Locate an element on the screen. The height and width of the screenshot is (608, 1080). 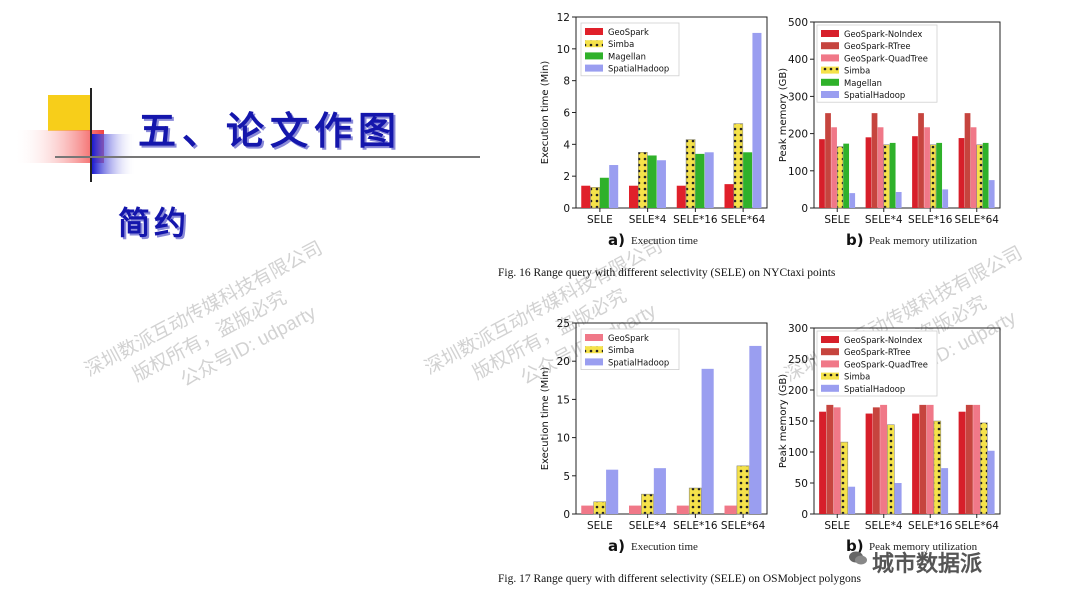
y-tick-label: 6 is located at coordinates (566, 114).